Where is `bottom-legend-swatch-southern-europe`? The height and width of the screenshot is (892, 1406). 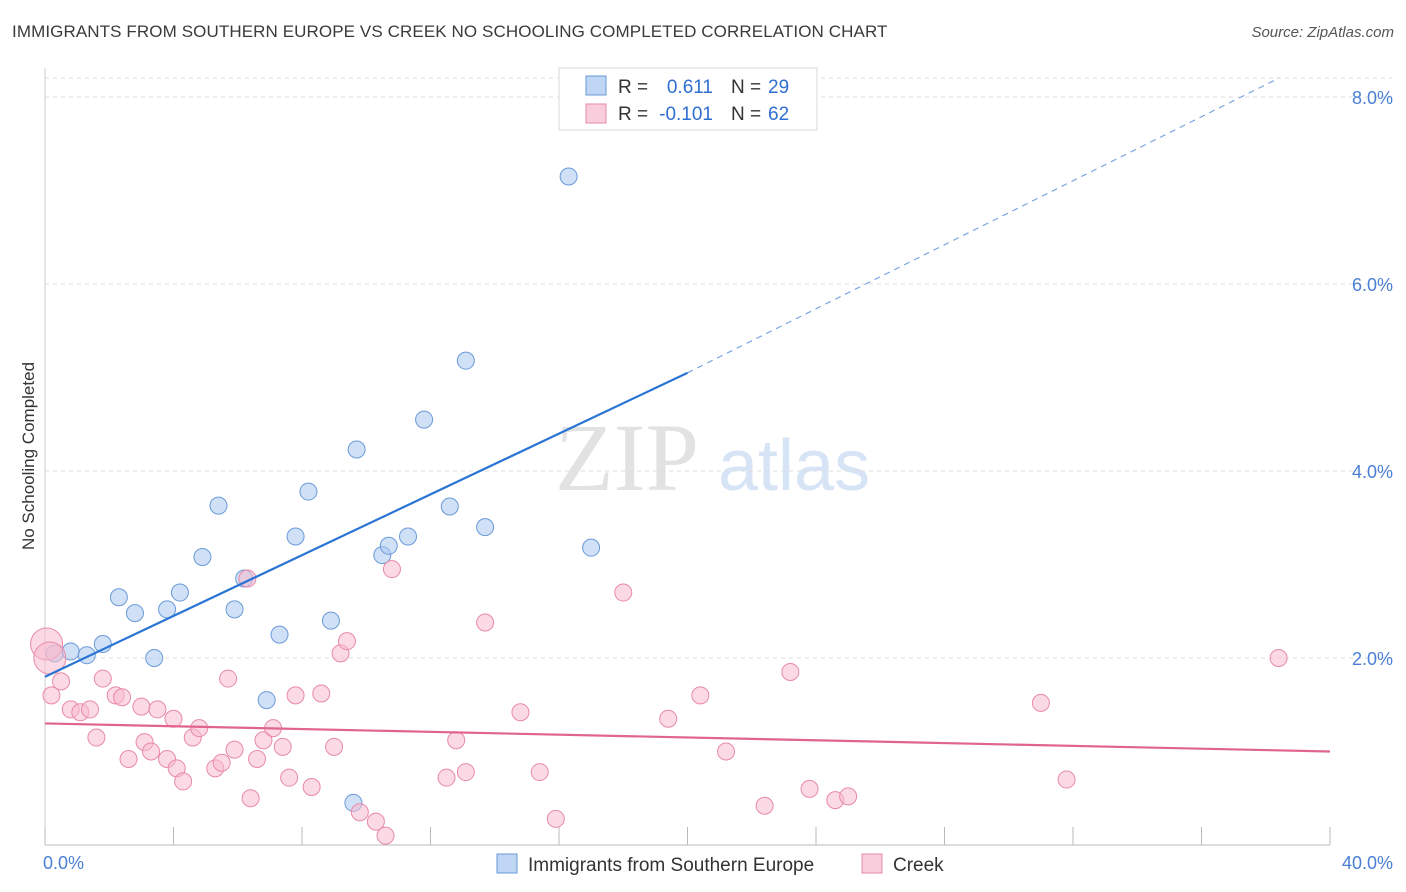 bottom-legend-swatch-southern-europe is located at coordinates (507, 863).